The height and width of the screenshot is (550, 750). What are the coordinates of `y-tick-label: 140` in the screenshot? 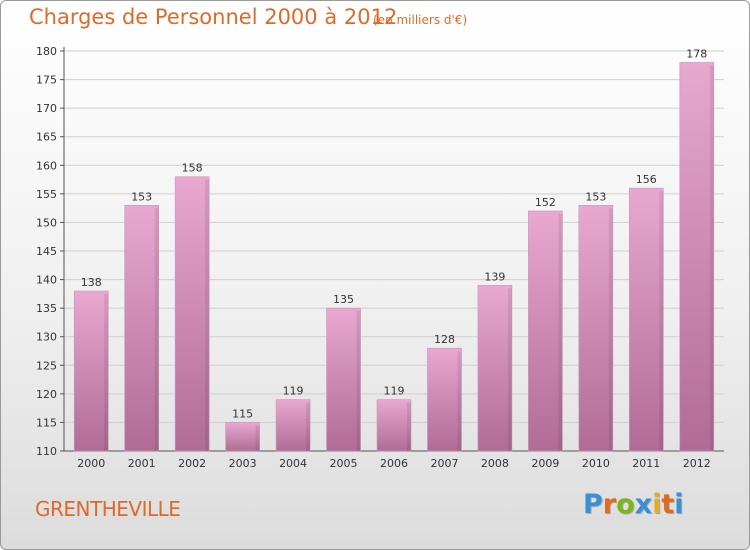 It's located at (46, 280).